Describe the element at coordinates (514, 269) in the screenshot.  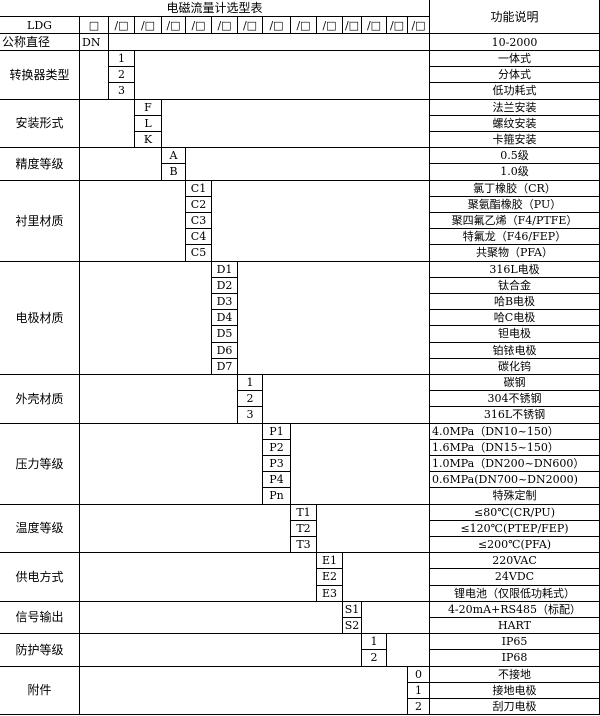
I see `option-description: 316L电极` at that location.